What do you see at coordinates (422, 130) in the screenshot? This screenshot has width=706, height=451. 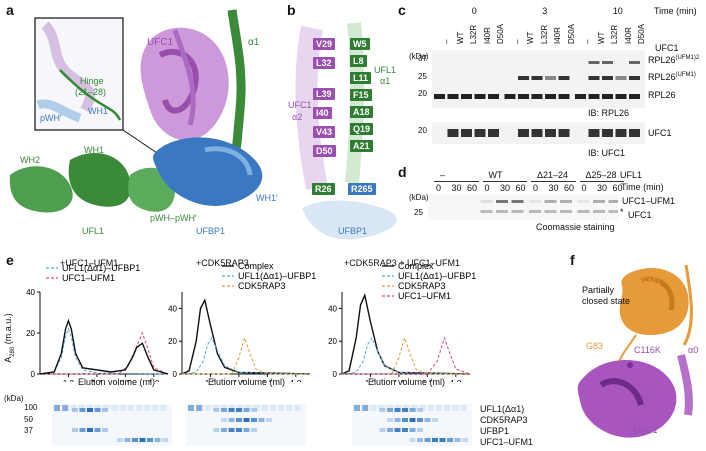 I see `c-marker-bottom: 20` at bounding box center [422, 130].